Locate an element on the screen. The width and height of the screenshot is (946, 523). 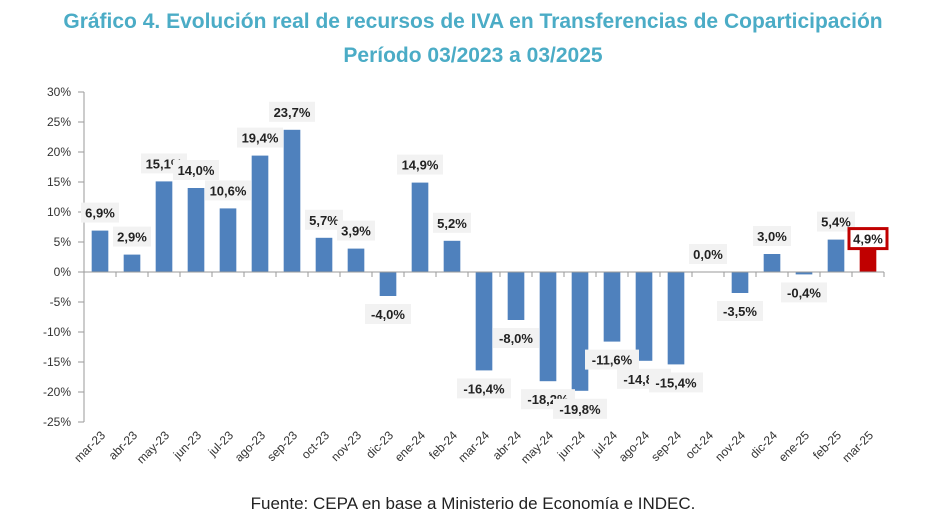
data-label: 23,7% is located at coordinates (292, 112).